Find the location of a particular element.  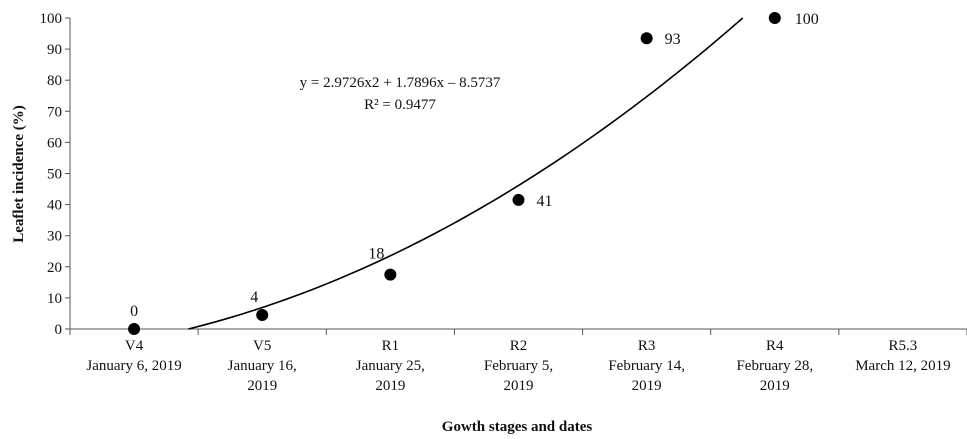

x-tick-date: January 16, is located at coordinates (262, 366).